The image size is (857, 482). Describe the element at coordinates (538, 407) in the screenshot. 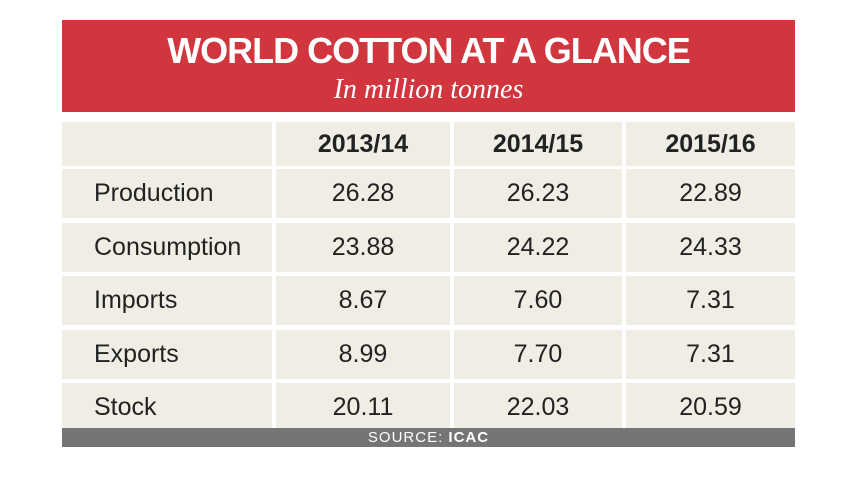

I see `value-cell: 22.03` at that location.